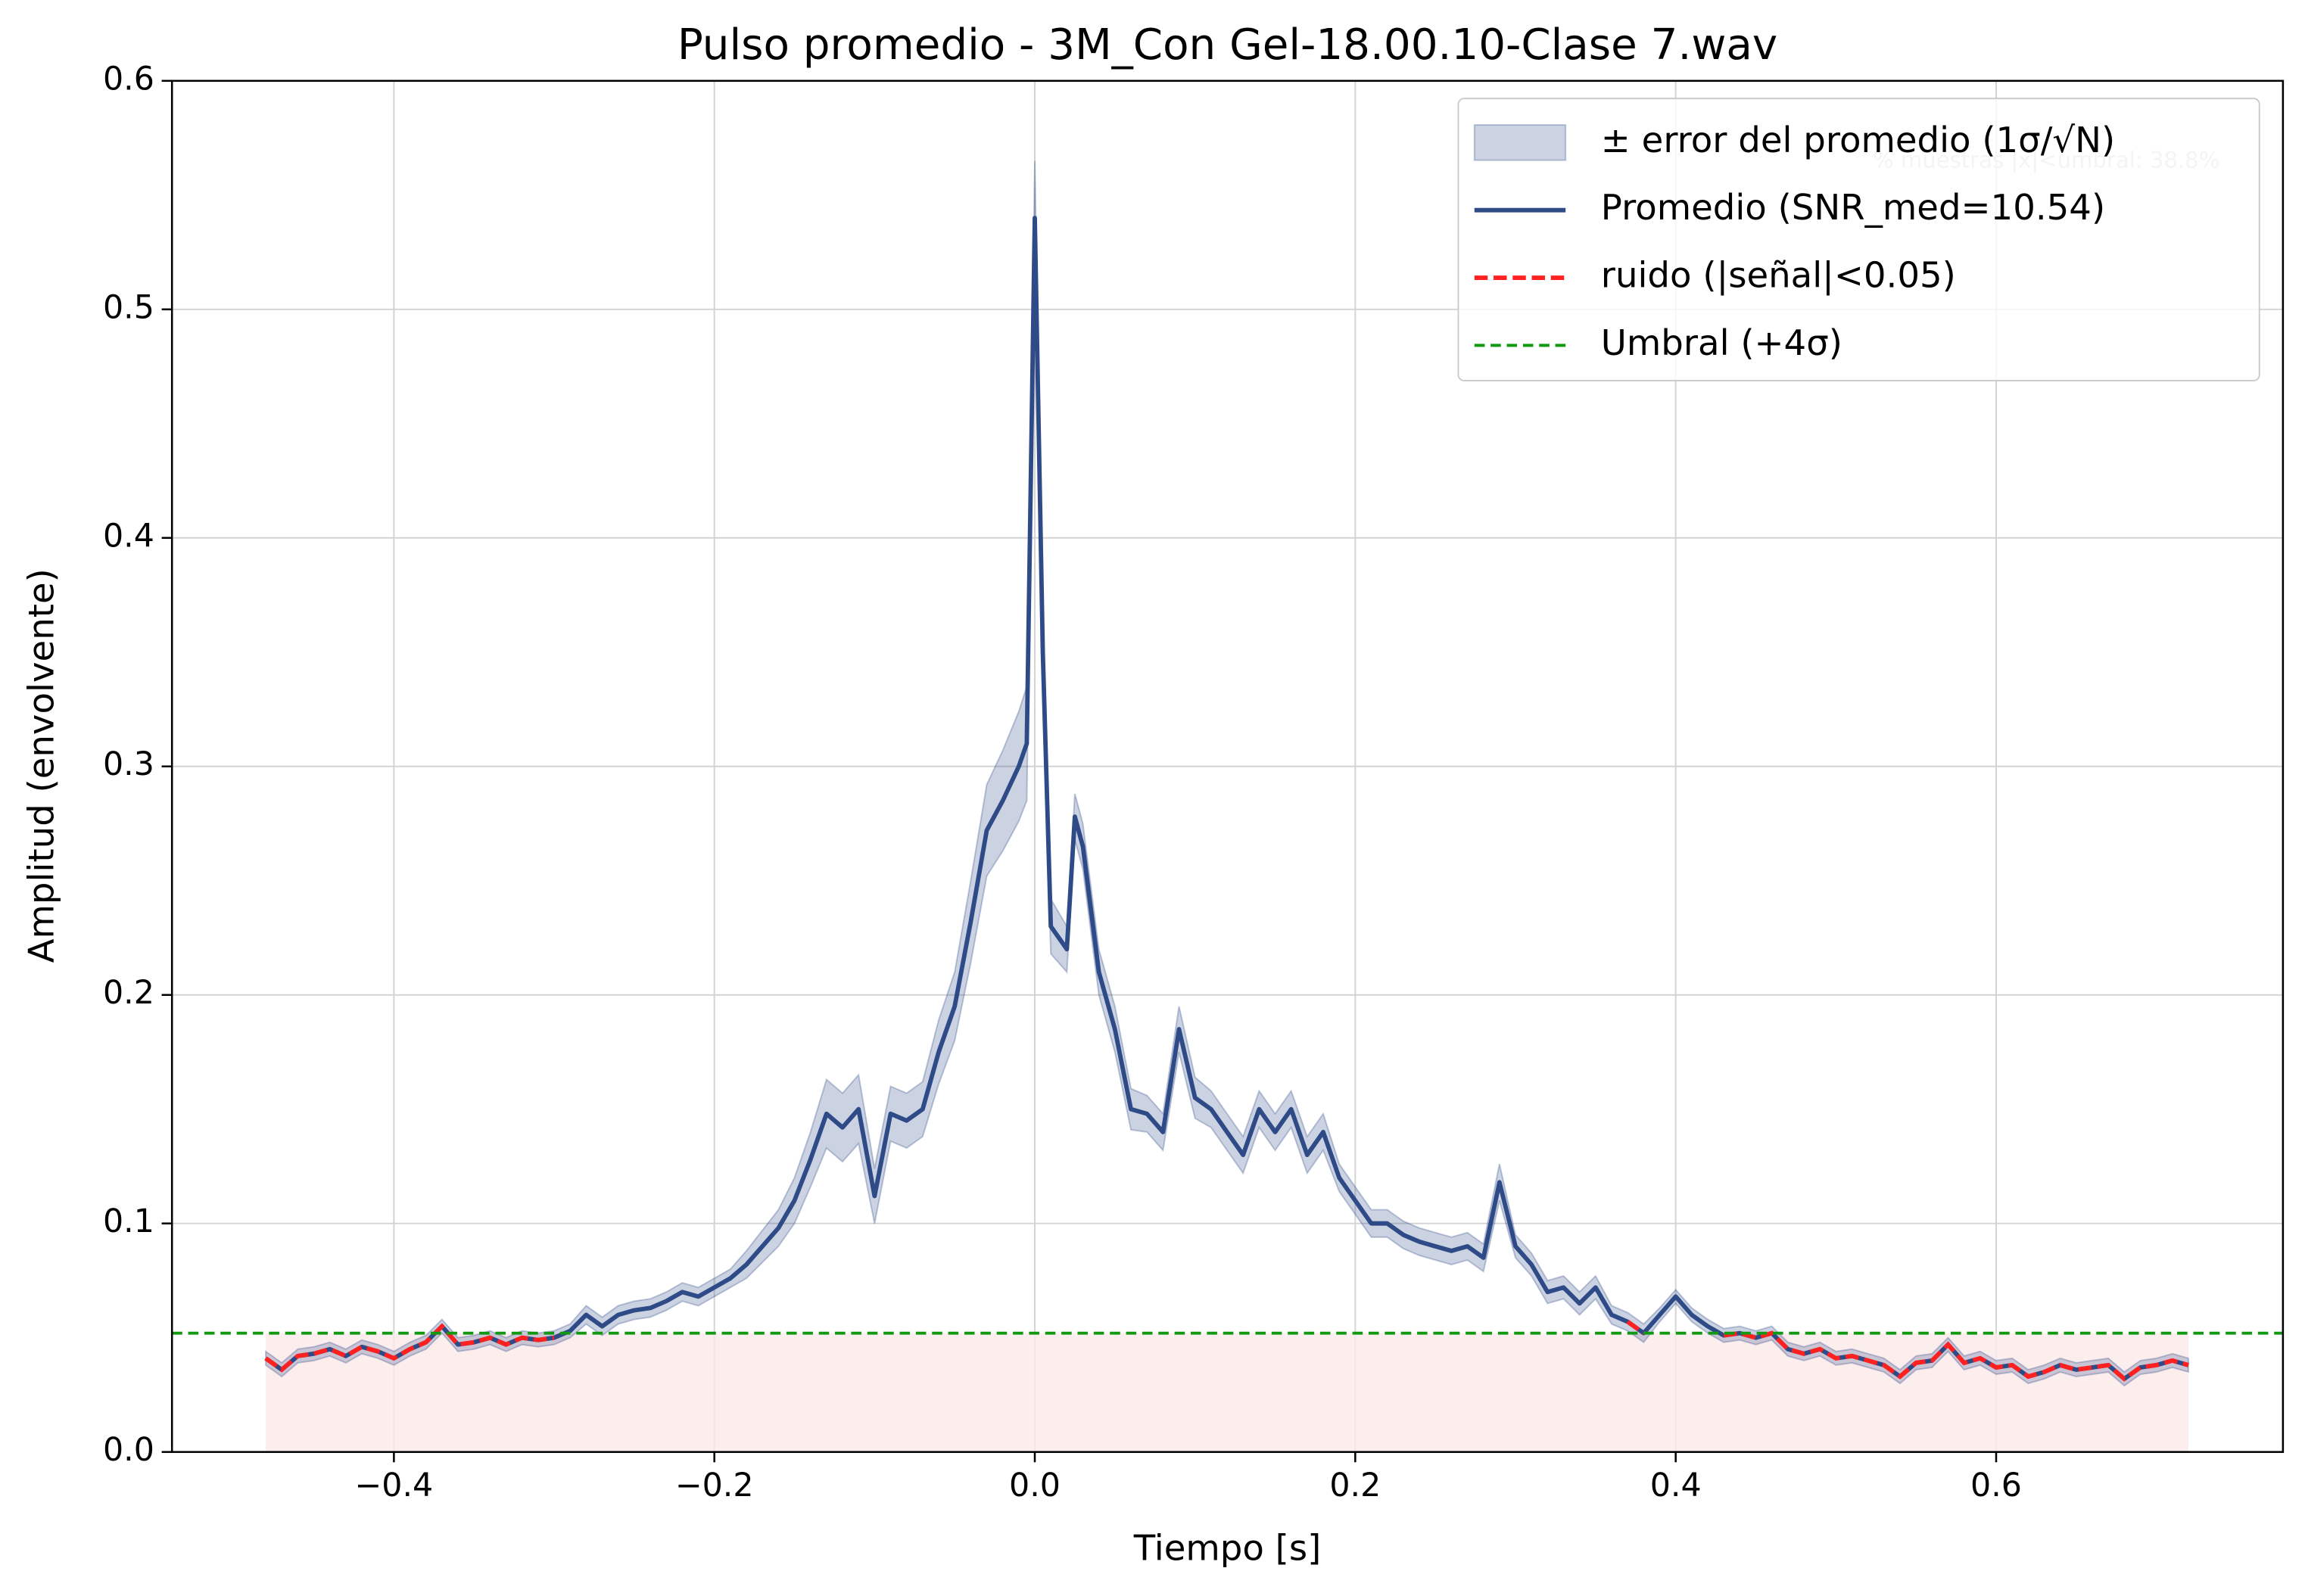  I want to click on legend-label: Umbral (+4σ), so click(1721, 342).